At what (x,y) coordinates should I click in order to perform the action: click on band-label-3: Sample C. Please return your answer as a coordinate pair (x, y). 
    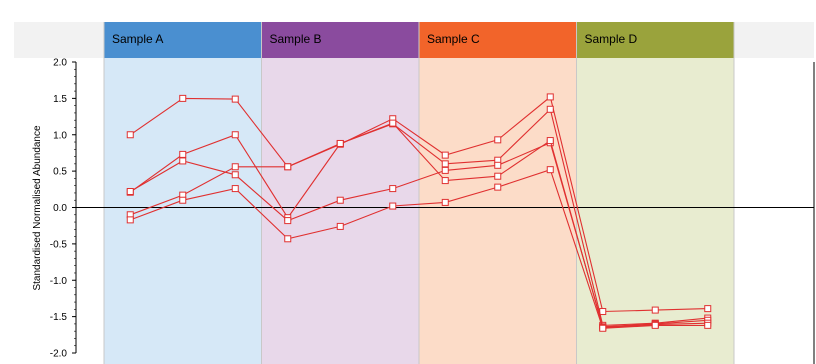
    Looking at the image, I should click on (453, 39).